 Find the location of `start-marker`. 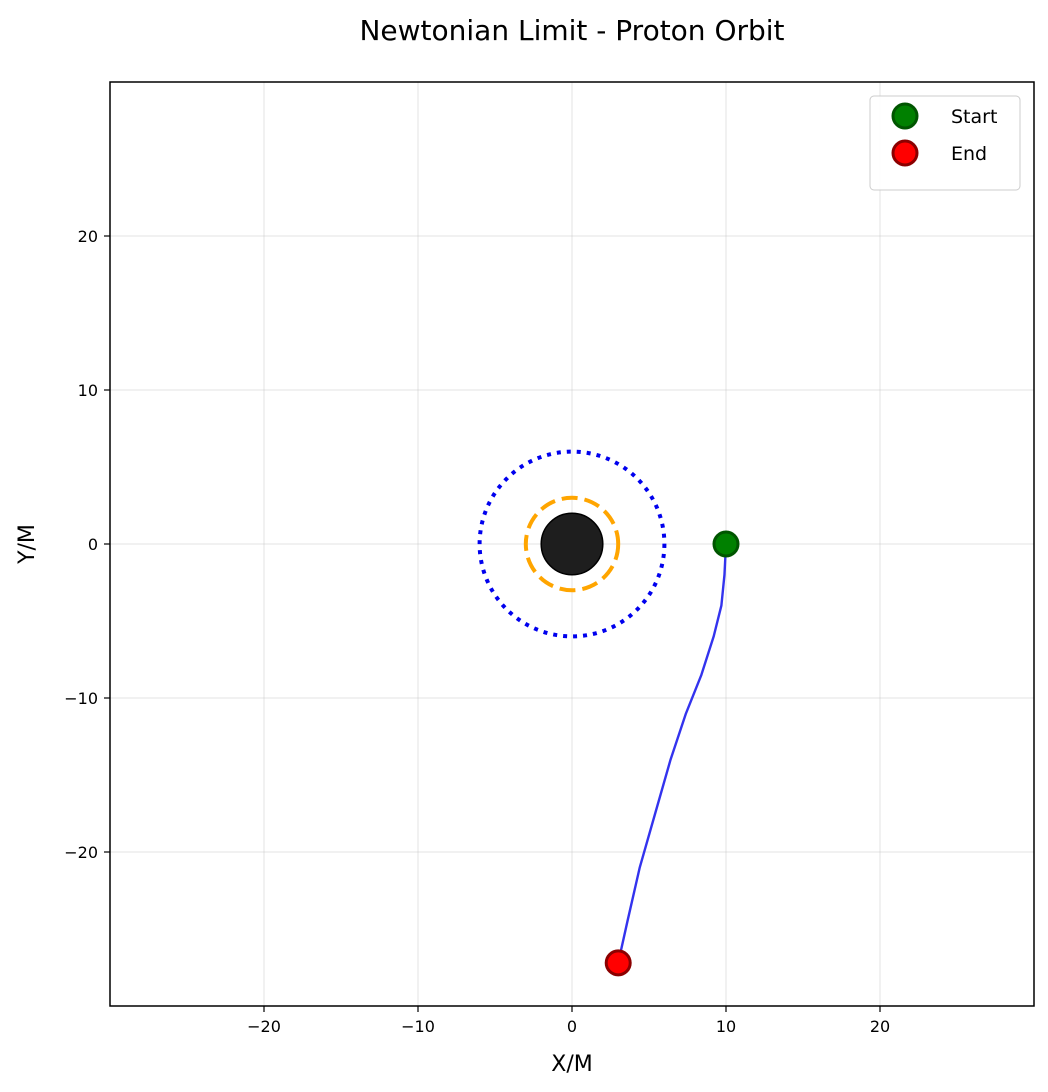

start-marker is located at coordinates (726, 544).